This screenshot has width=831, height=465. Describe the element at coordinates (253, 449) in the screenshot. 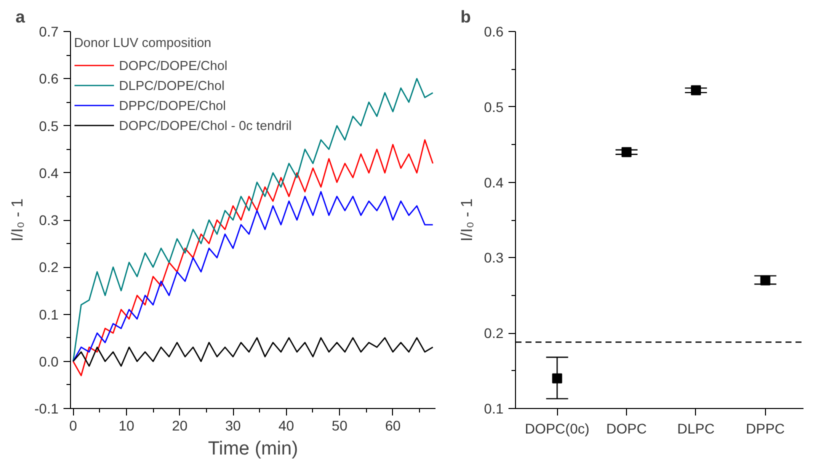

I see `x-axis-title: Time (min)` at that location.